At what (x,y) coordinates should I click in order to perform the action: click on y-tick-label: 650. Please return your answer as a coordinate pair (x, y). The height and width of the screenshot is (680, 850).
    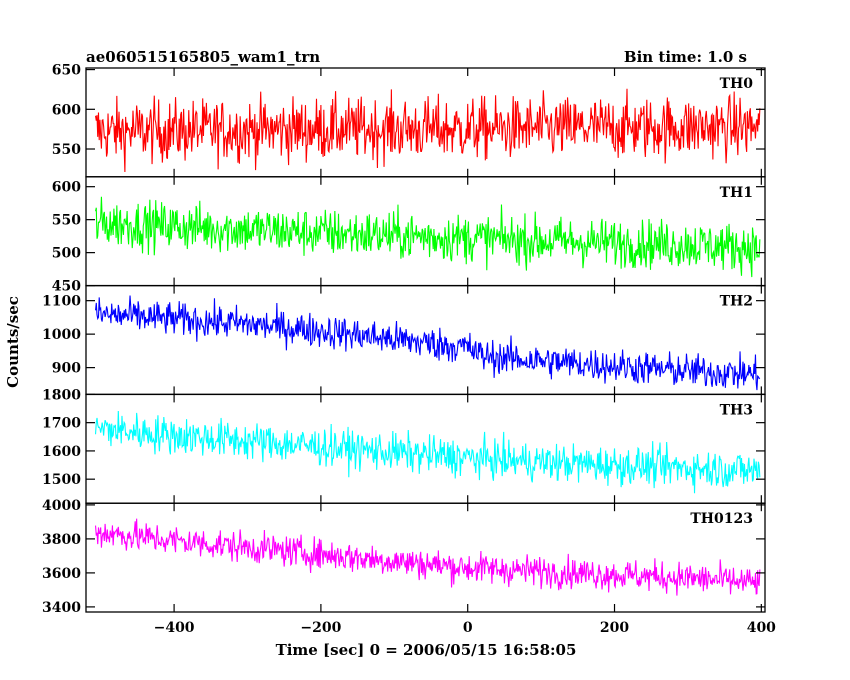
    Looking at the image, I should click on (66, 71).